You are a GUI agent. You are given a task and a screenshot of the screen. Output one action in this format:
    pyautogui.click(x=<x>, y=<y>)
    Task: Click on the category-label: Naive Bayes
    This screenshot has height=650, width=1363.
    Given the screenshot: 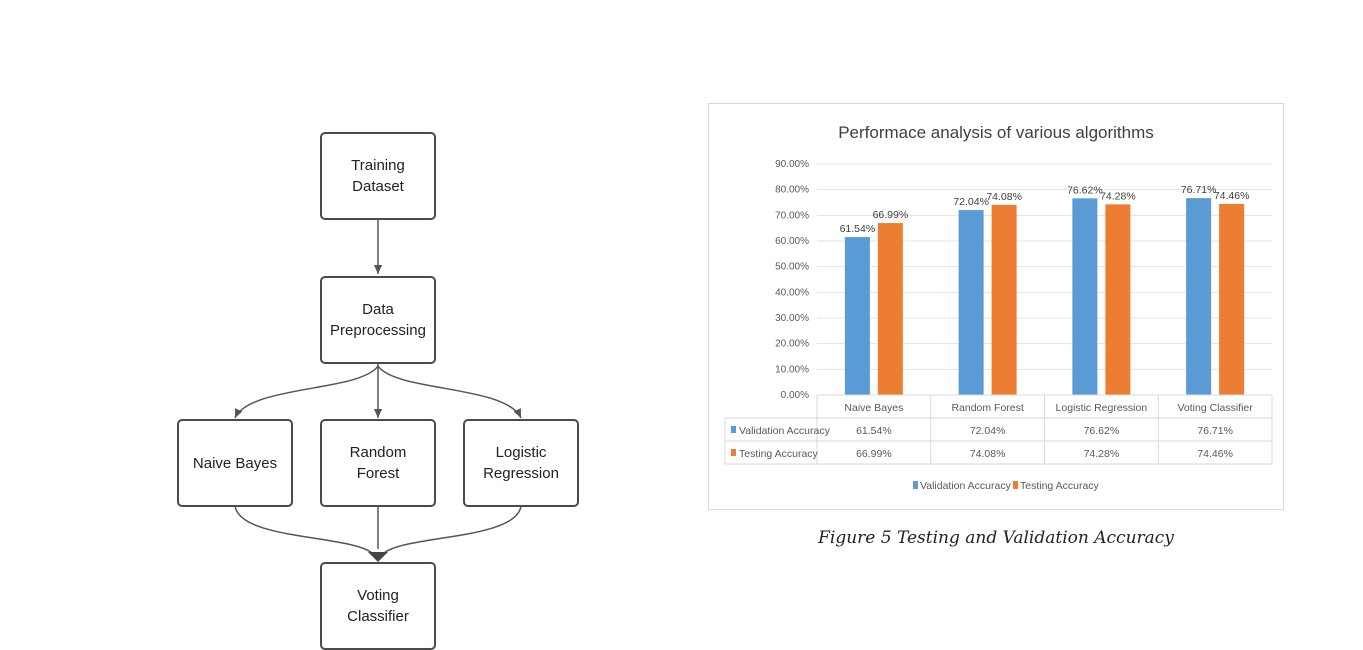 What is the action you would take?
    pyautogui.click(x=873, y=408)
    